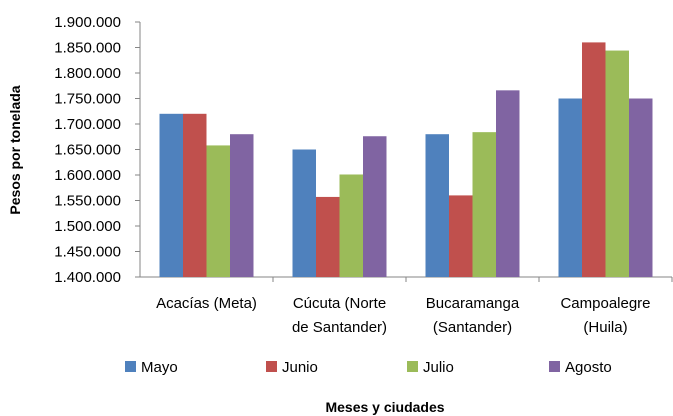 This screenshot has width=673, height=416. What do you see at coordinates (87, 252) in the screenshot?
I see `y-tick-label: 1.450.000` at bounding box center [87, 252].